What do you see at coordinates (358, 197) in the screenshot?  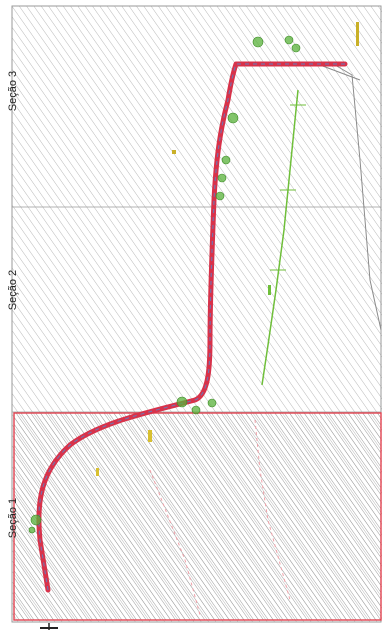 I see `grey-boundary-line` at bounding box center [358, 197].